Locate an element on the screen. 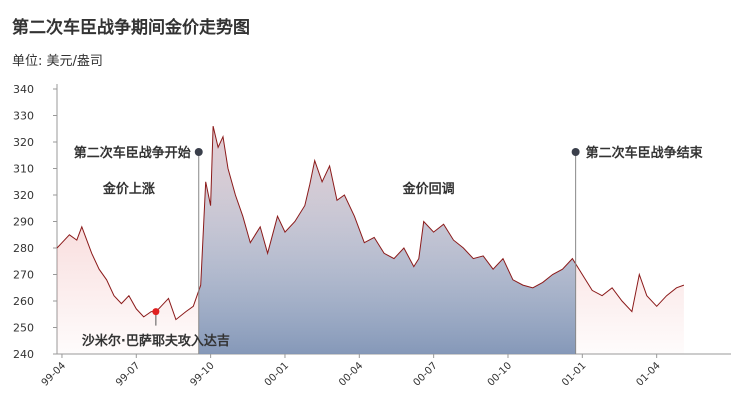  y-tick-label: 240 is located at coordinates (23, 354).